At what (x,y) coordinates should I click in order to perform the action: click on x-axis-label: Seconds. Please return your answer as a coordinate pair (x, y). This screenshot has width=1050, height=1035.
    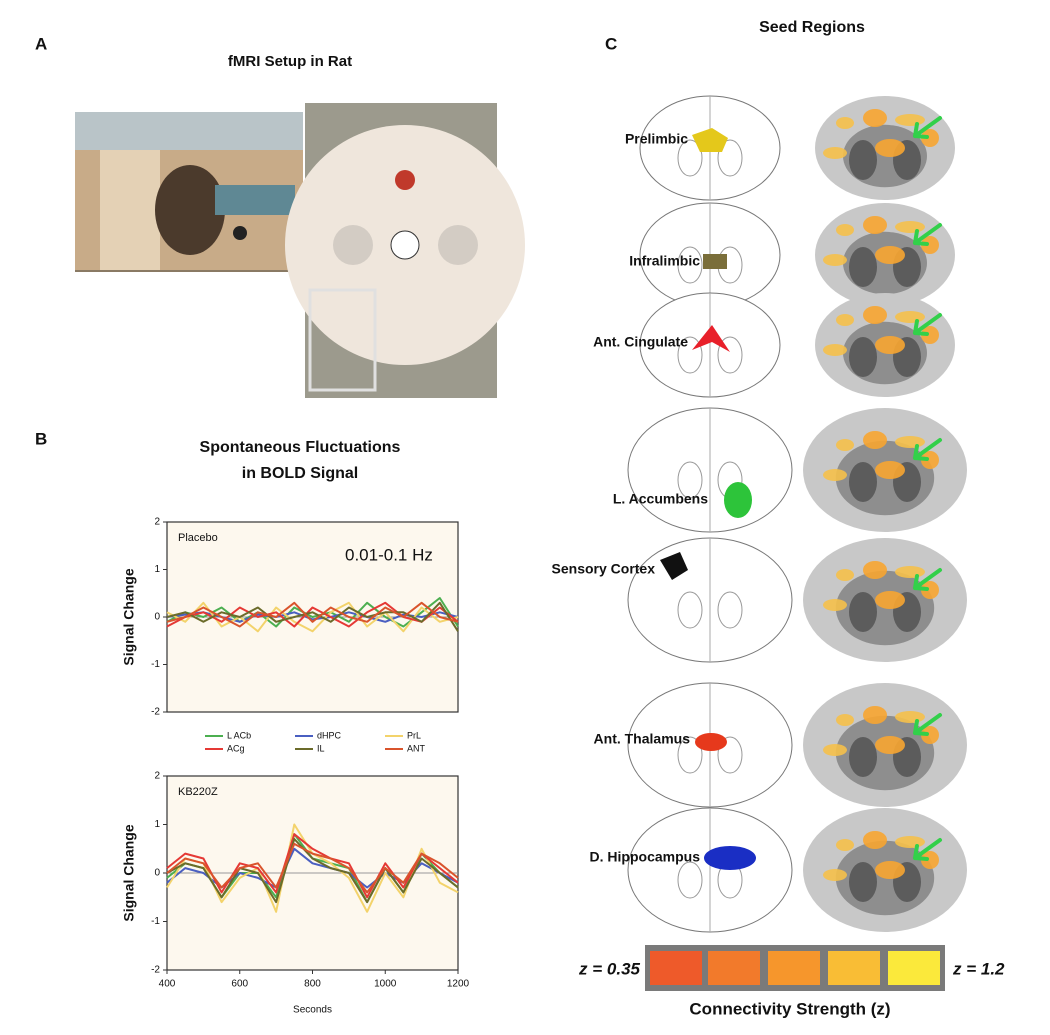
    Looking at the image, I should click on (312, 1010).